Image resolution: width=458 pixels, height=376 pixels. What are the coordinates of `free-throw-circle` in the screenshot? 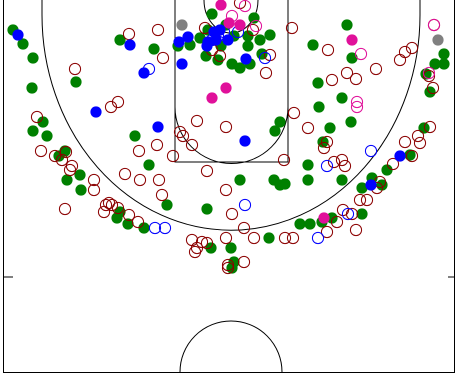 It's located at (231, 135).